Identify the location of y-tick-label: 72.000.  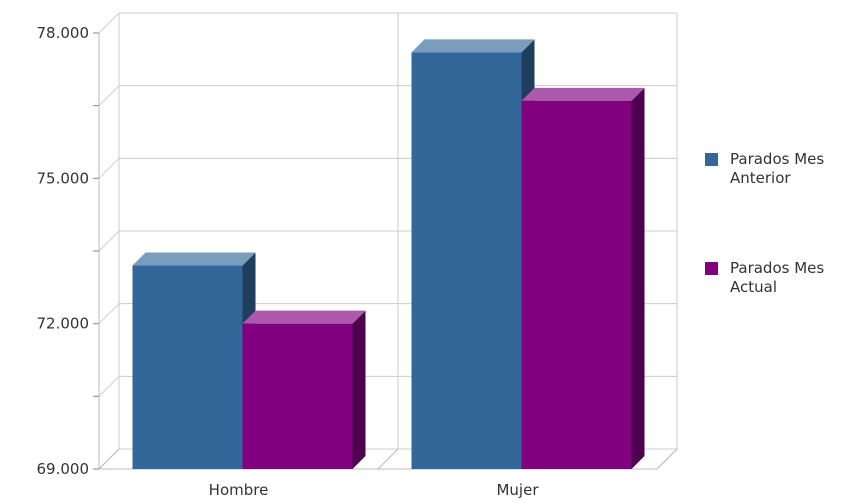
(63, 324).